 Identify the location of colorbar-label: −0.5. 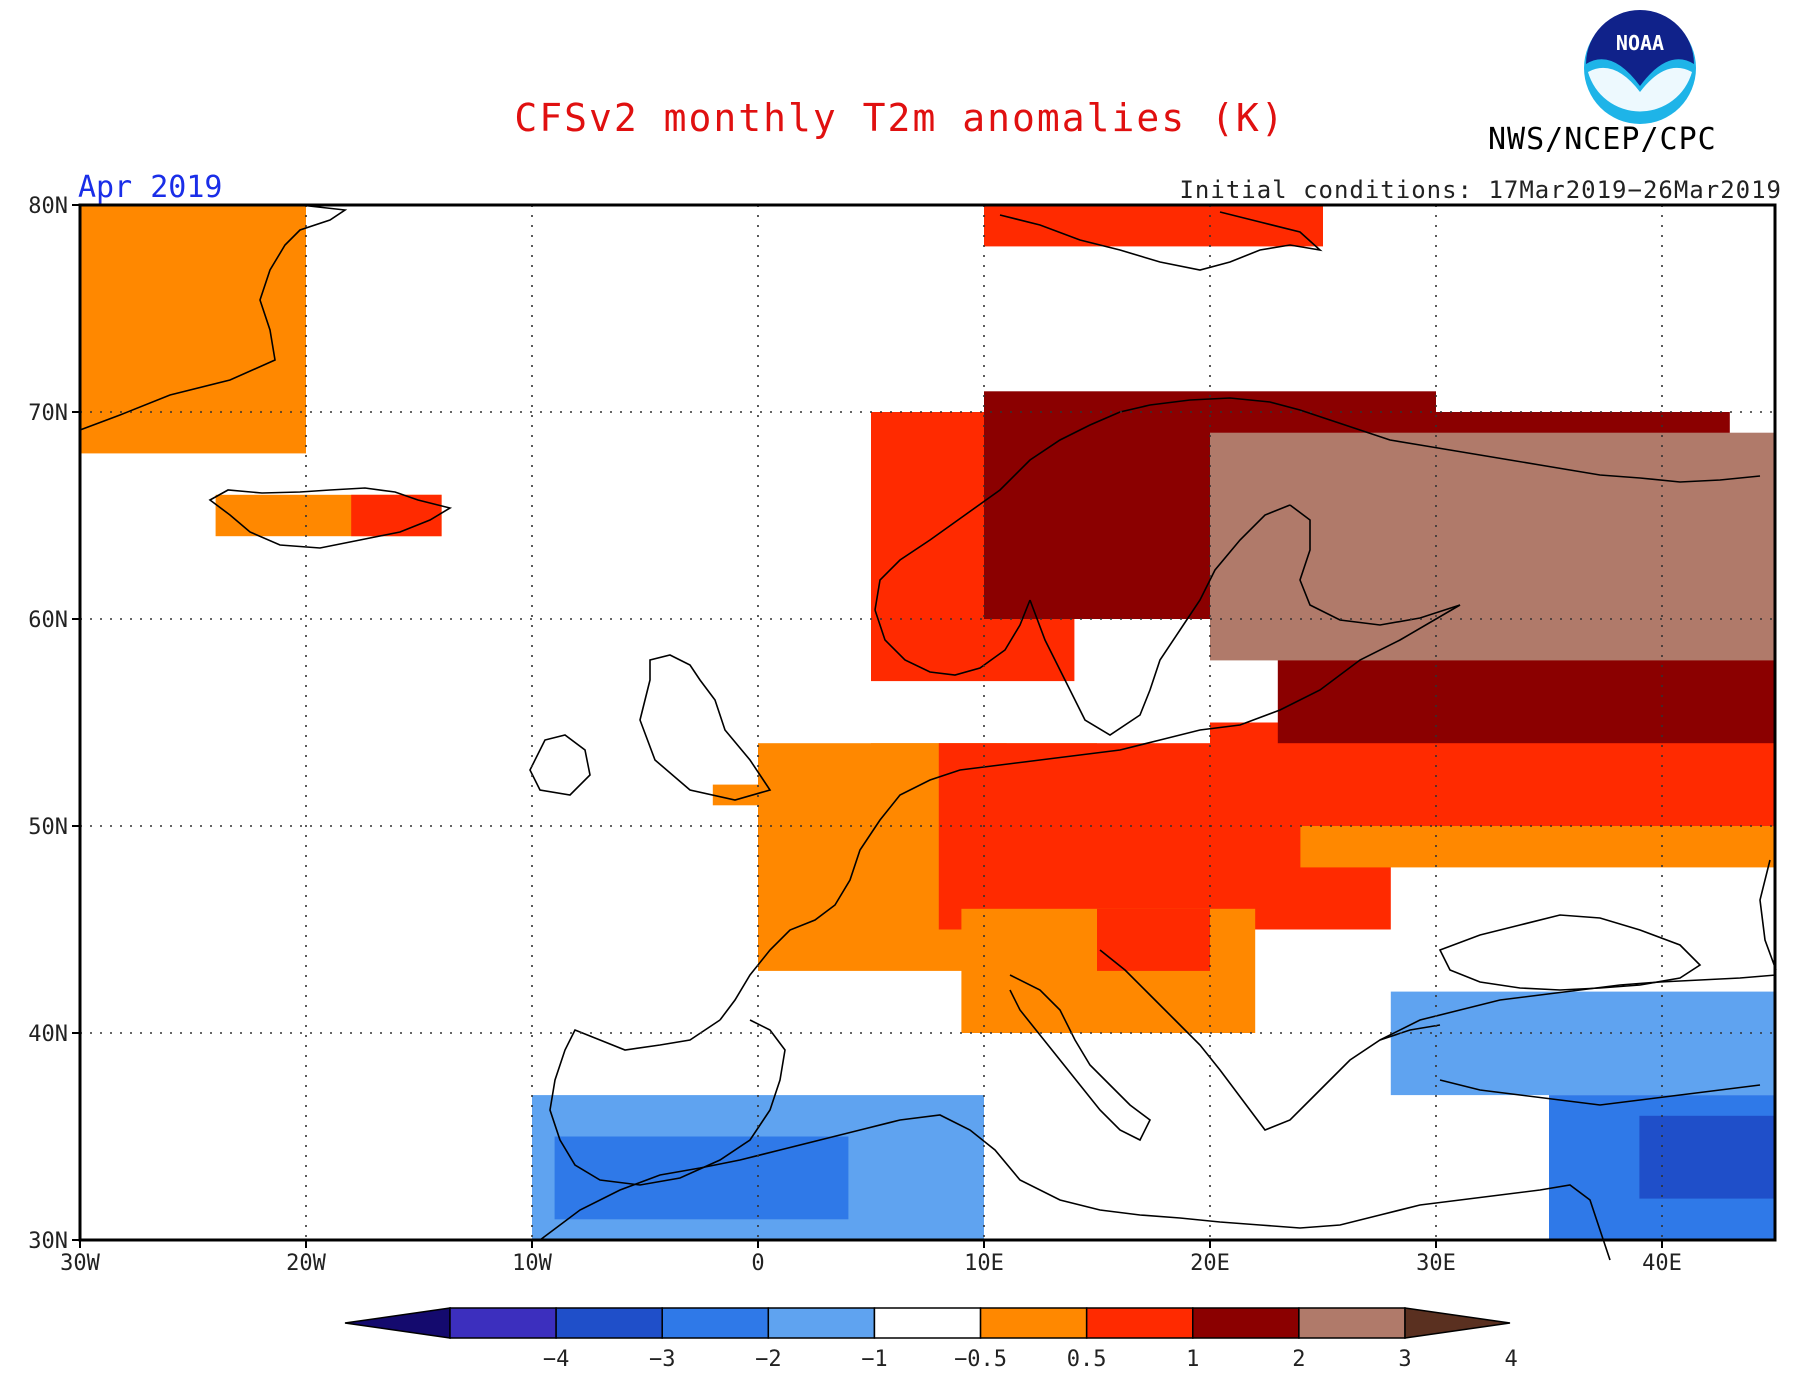
(980, 1359).